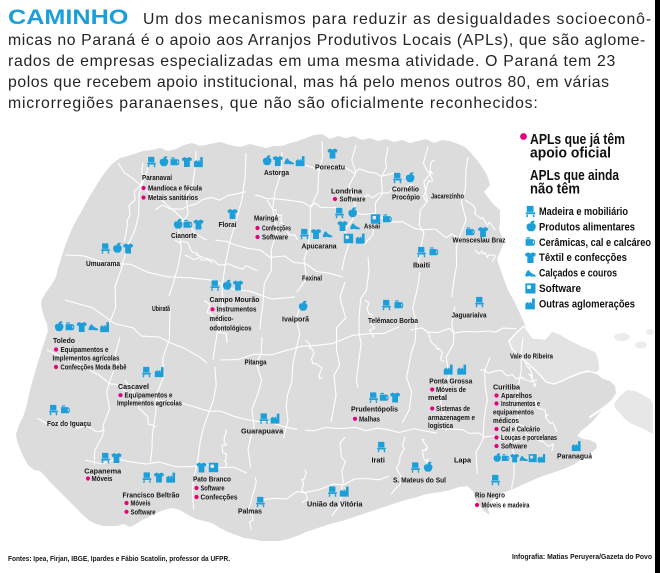 The width and height of the screenshot is (660, 573). Describe the element at coordinates (520, 403) in the screenshot. I see `svg-text: Instrumentos e` at that location.